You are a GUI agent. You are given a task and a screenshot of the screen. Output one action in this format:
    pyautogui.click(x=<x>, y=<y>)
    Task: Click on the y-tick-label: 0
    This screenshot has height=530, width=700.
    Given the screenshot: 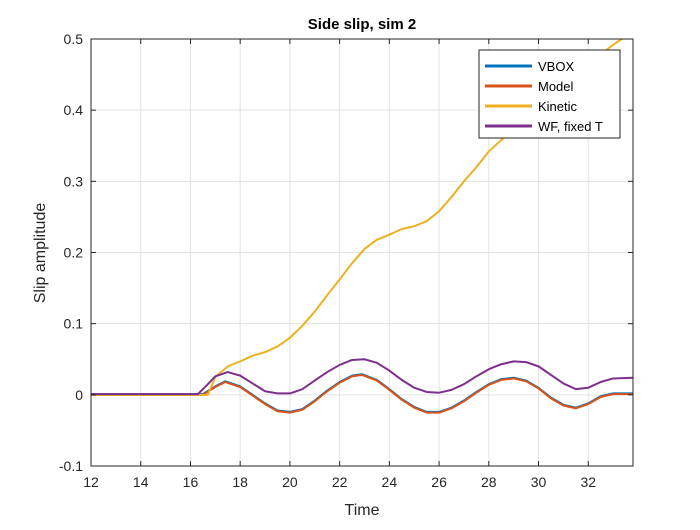 What is the action you would take?
    pyautogui.click(x=79, y=395)
    